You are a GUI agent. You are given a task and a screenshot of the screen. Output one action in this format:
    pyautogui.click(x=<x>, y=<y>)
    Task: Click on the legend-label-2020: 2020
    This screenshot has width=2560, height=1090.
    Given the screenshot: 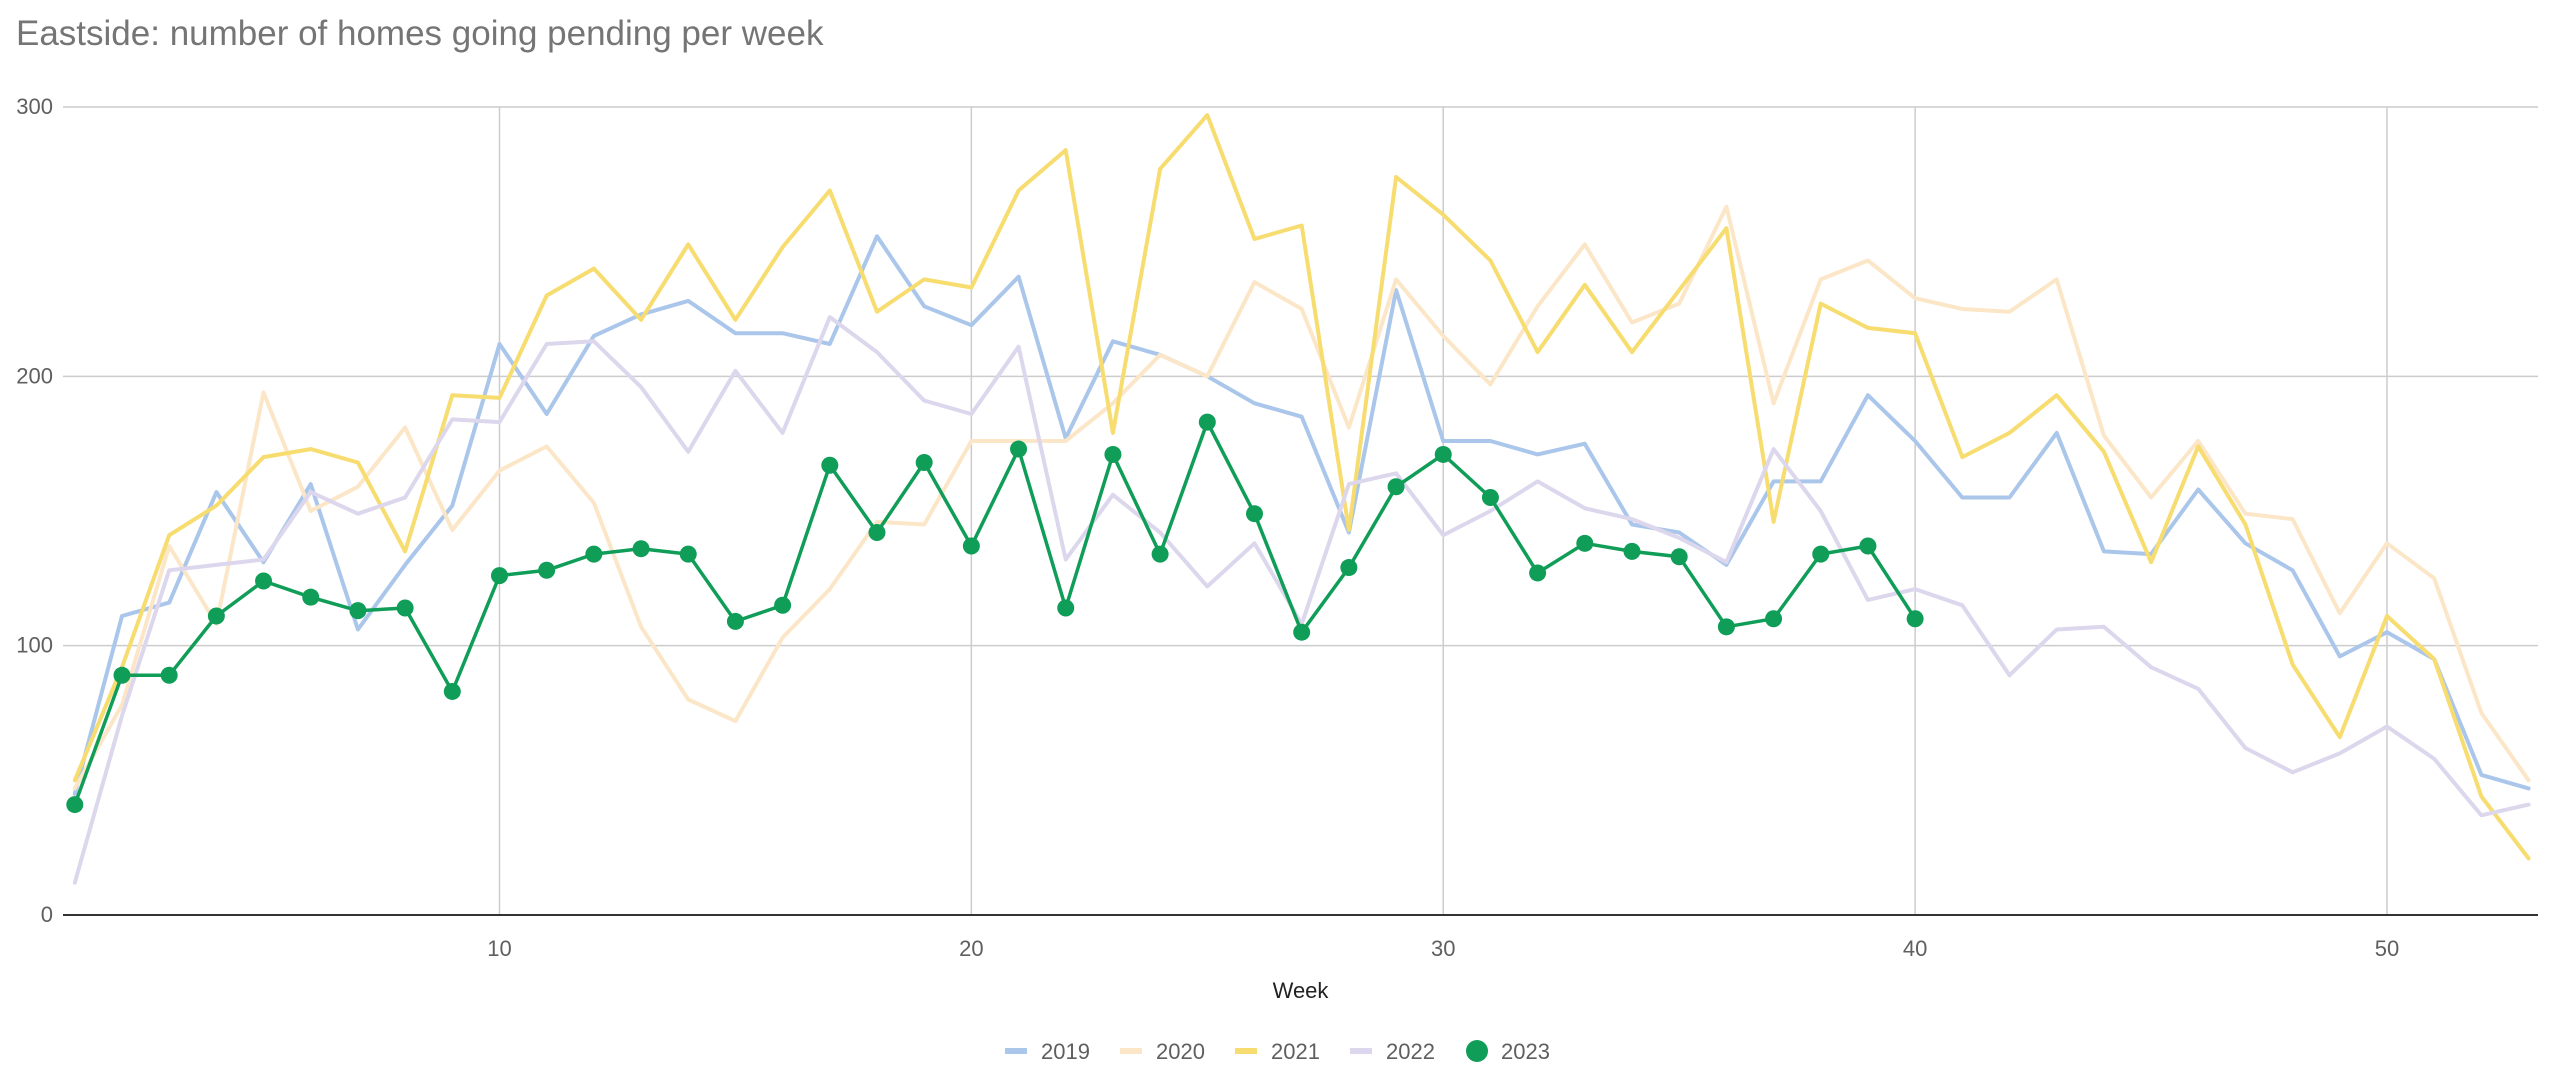 What is the action you would take?
    pyautogui.click(x=1180, y=1051)
    